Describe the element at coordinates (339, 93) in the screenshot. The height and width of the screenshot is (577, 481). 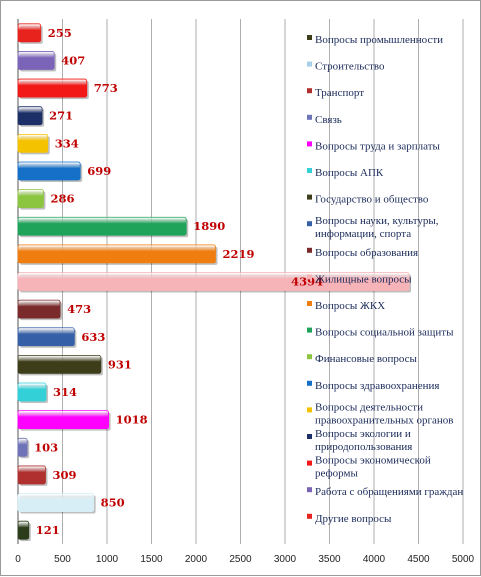
I see `legend-label: Транспорт` at that location.